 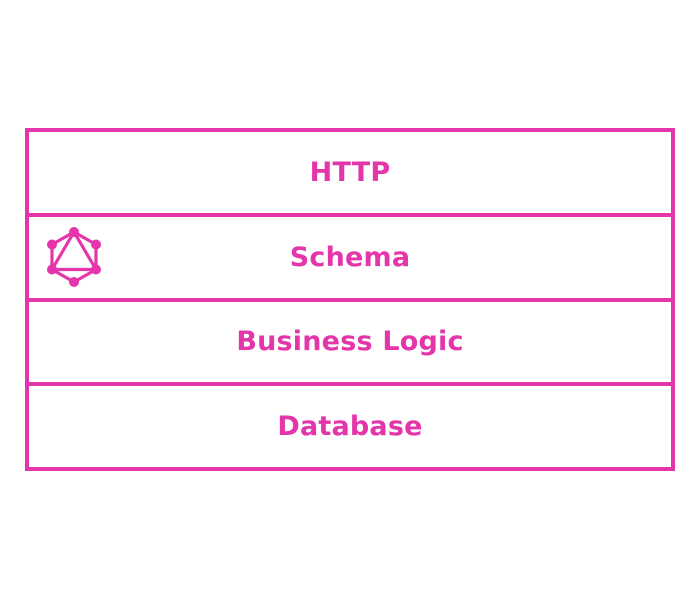 I want to click on layer-label-database: Database, so click(x=350, y=427).